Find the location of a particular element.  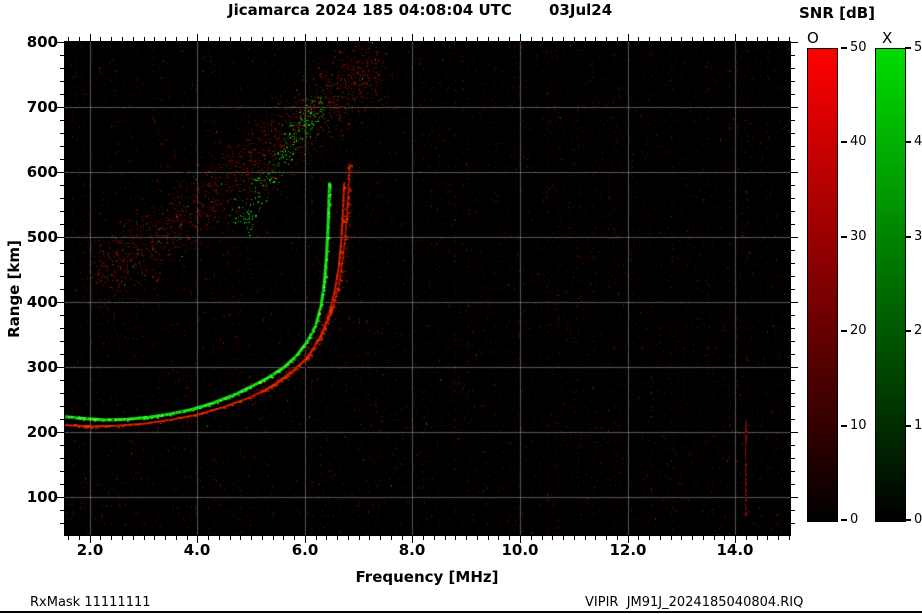

colorbar-tick-label: 0 is located at coordinates (849, 520).